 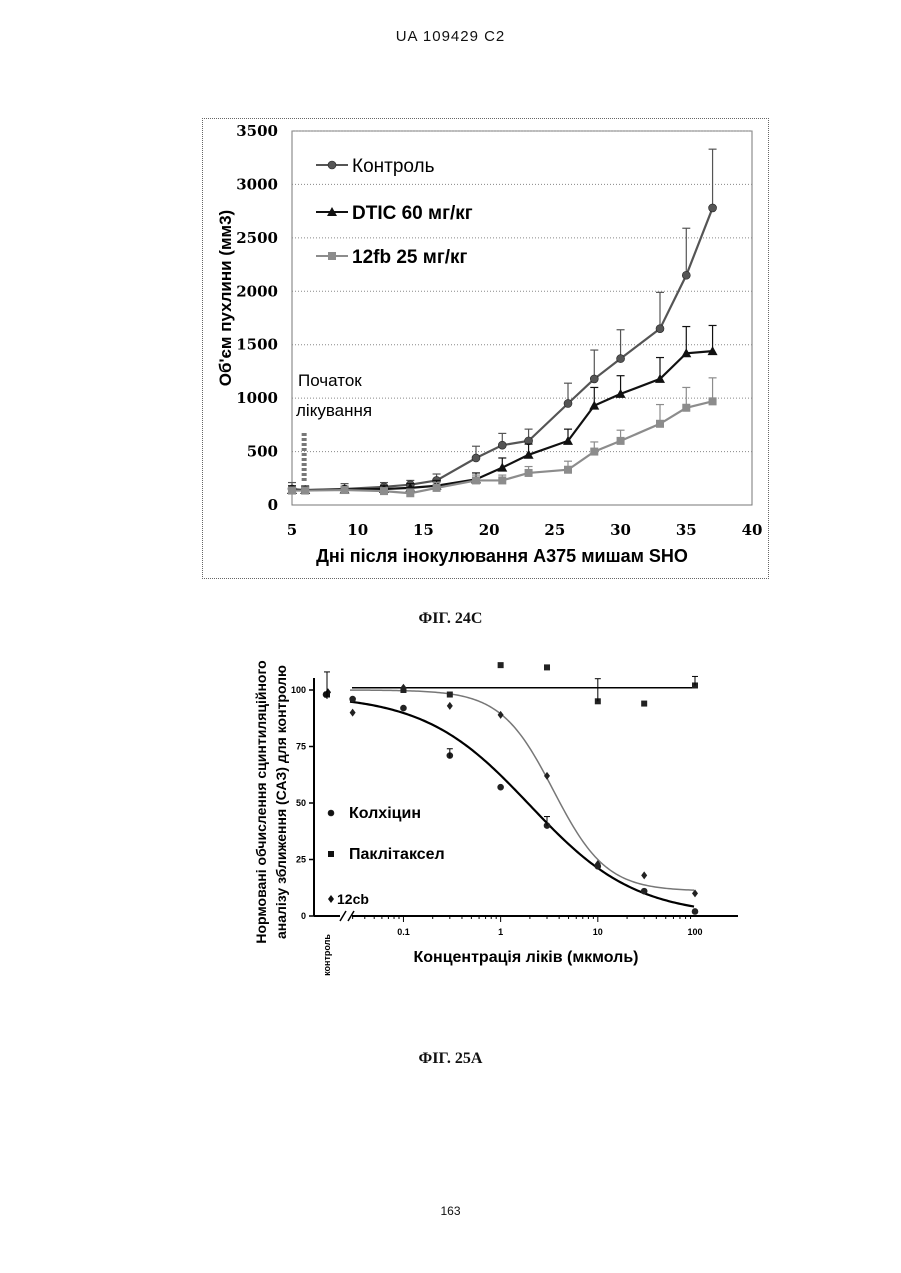 I want to click on series-1-points, so click(x=510, y=803).